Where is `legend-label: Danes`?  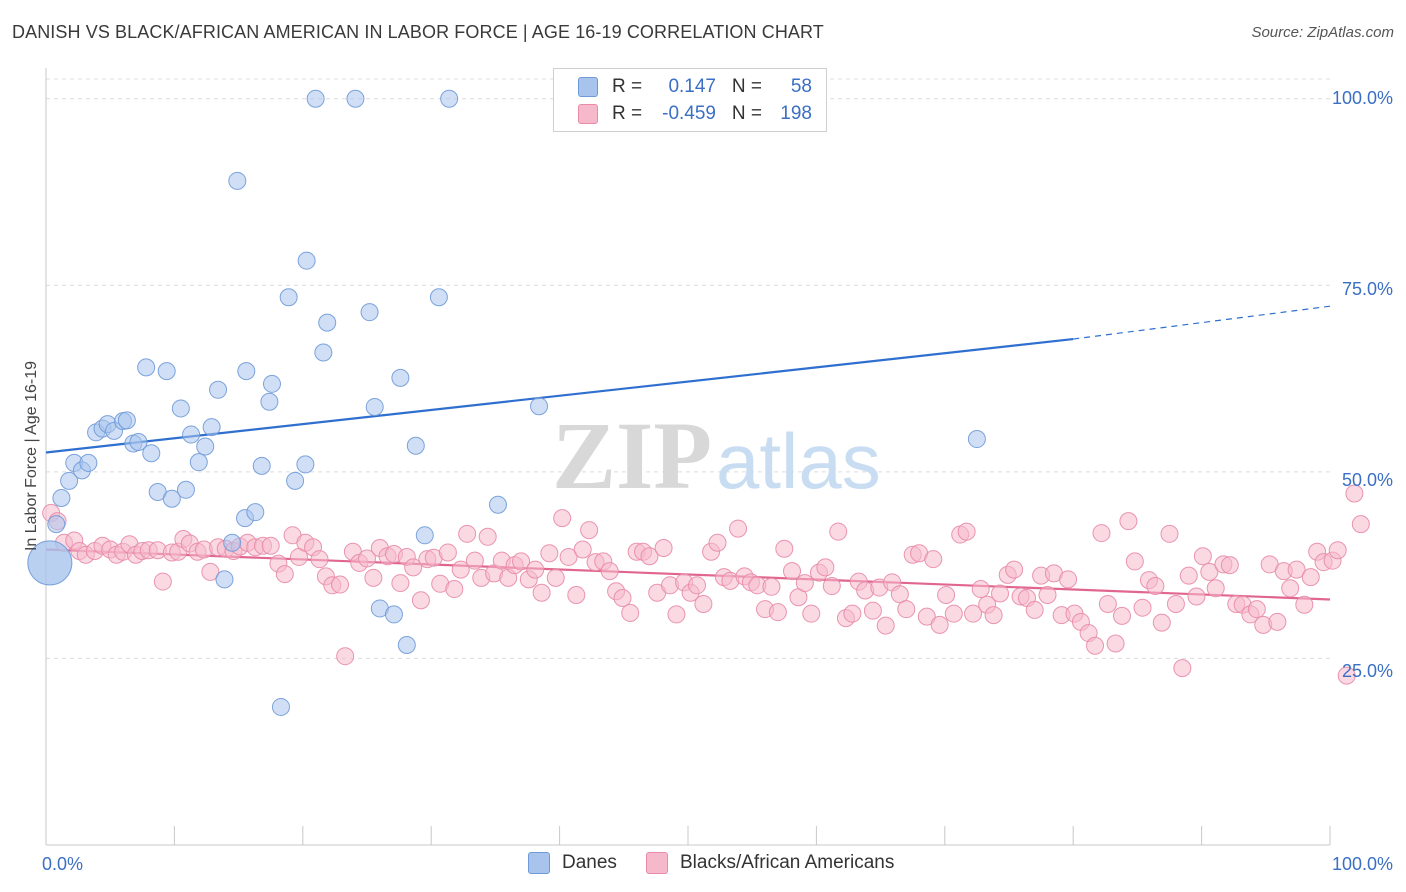 legend-label: Danes is located at coordinates (589, 862).